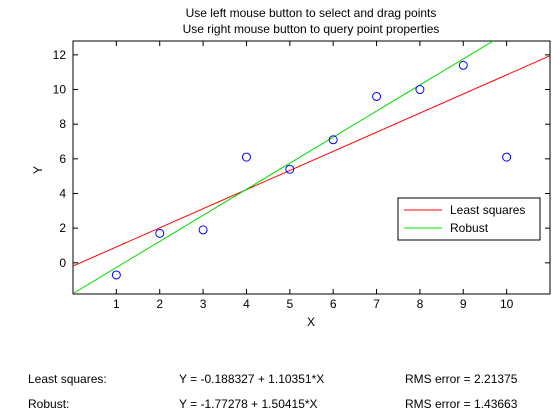 Image resolution: width=560 pixels, height=420 pixels. I want to click on robust-equation: Y = -1.77278 + 1.50415*X, so click(248, 404).